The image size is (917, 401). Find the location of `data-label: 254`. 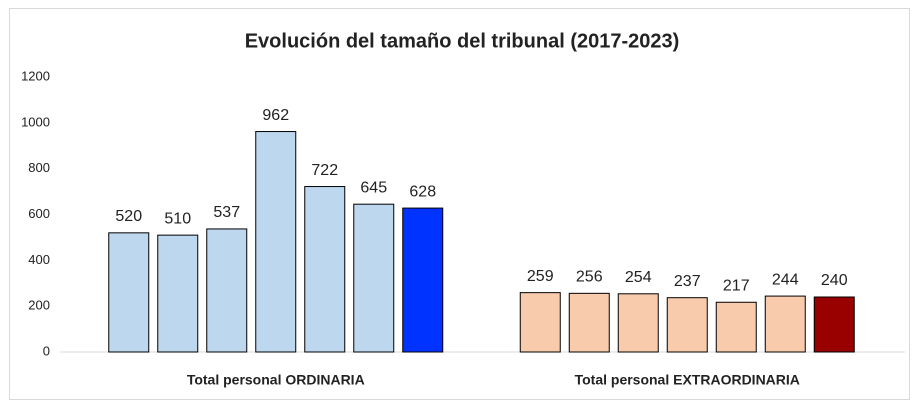

data-label: 254 is located at coordinates (638, 277).